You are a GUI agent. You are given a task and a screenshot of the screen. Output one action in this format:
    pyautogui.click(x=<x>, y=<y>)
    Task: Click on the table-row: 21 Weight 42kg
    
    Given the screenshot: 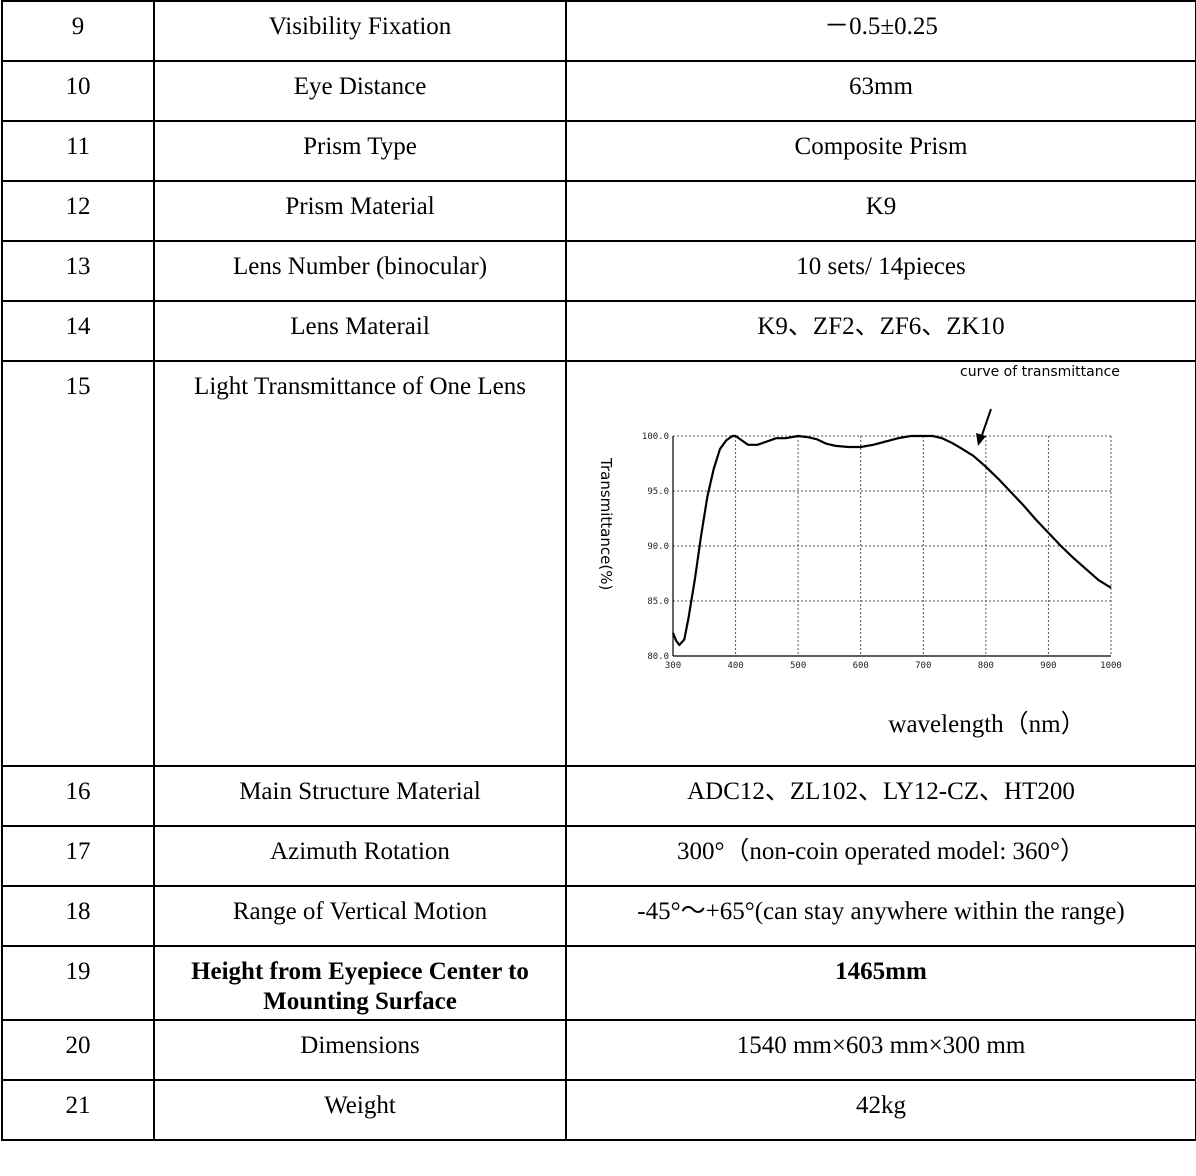 What is the action you would take?
    pyautogui.click(x=598, y=1110)
    